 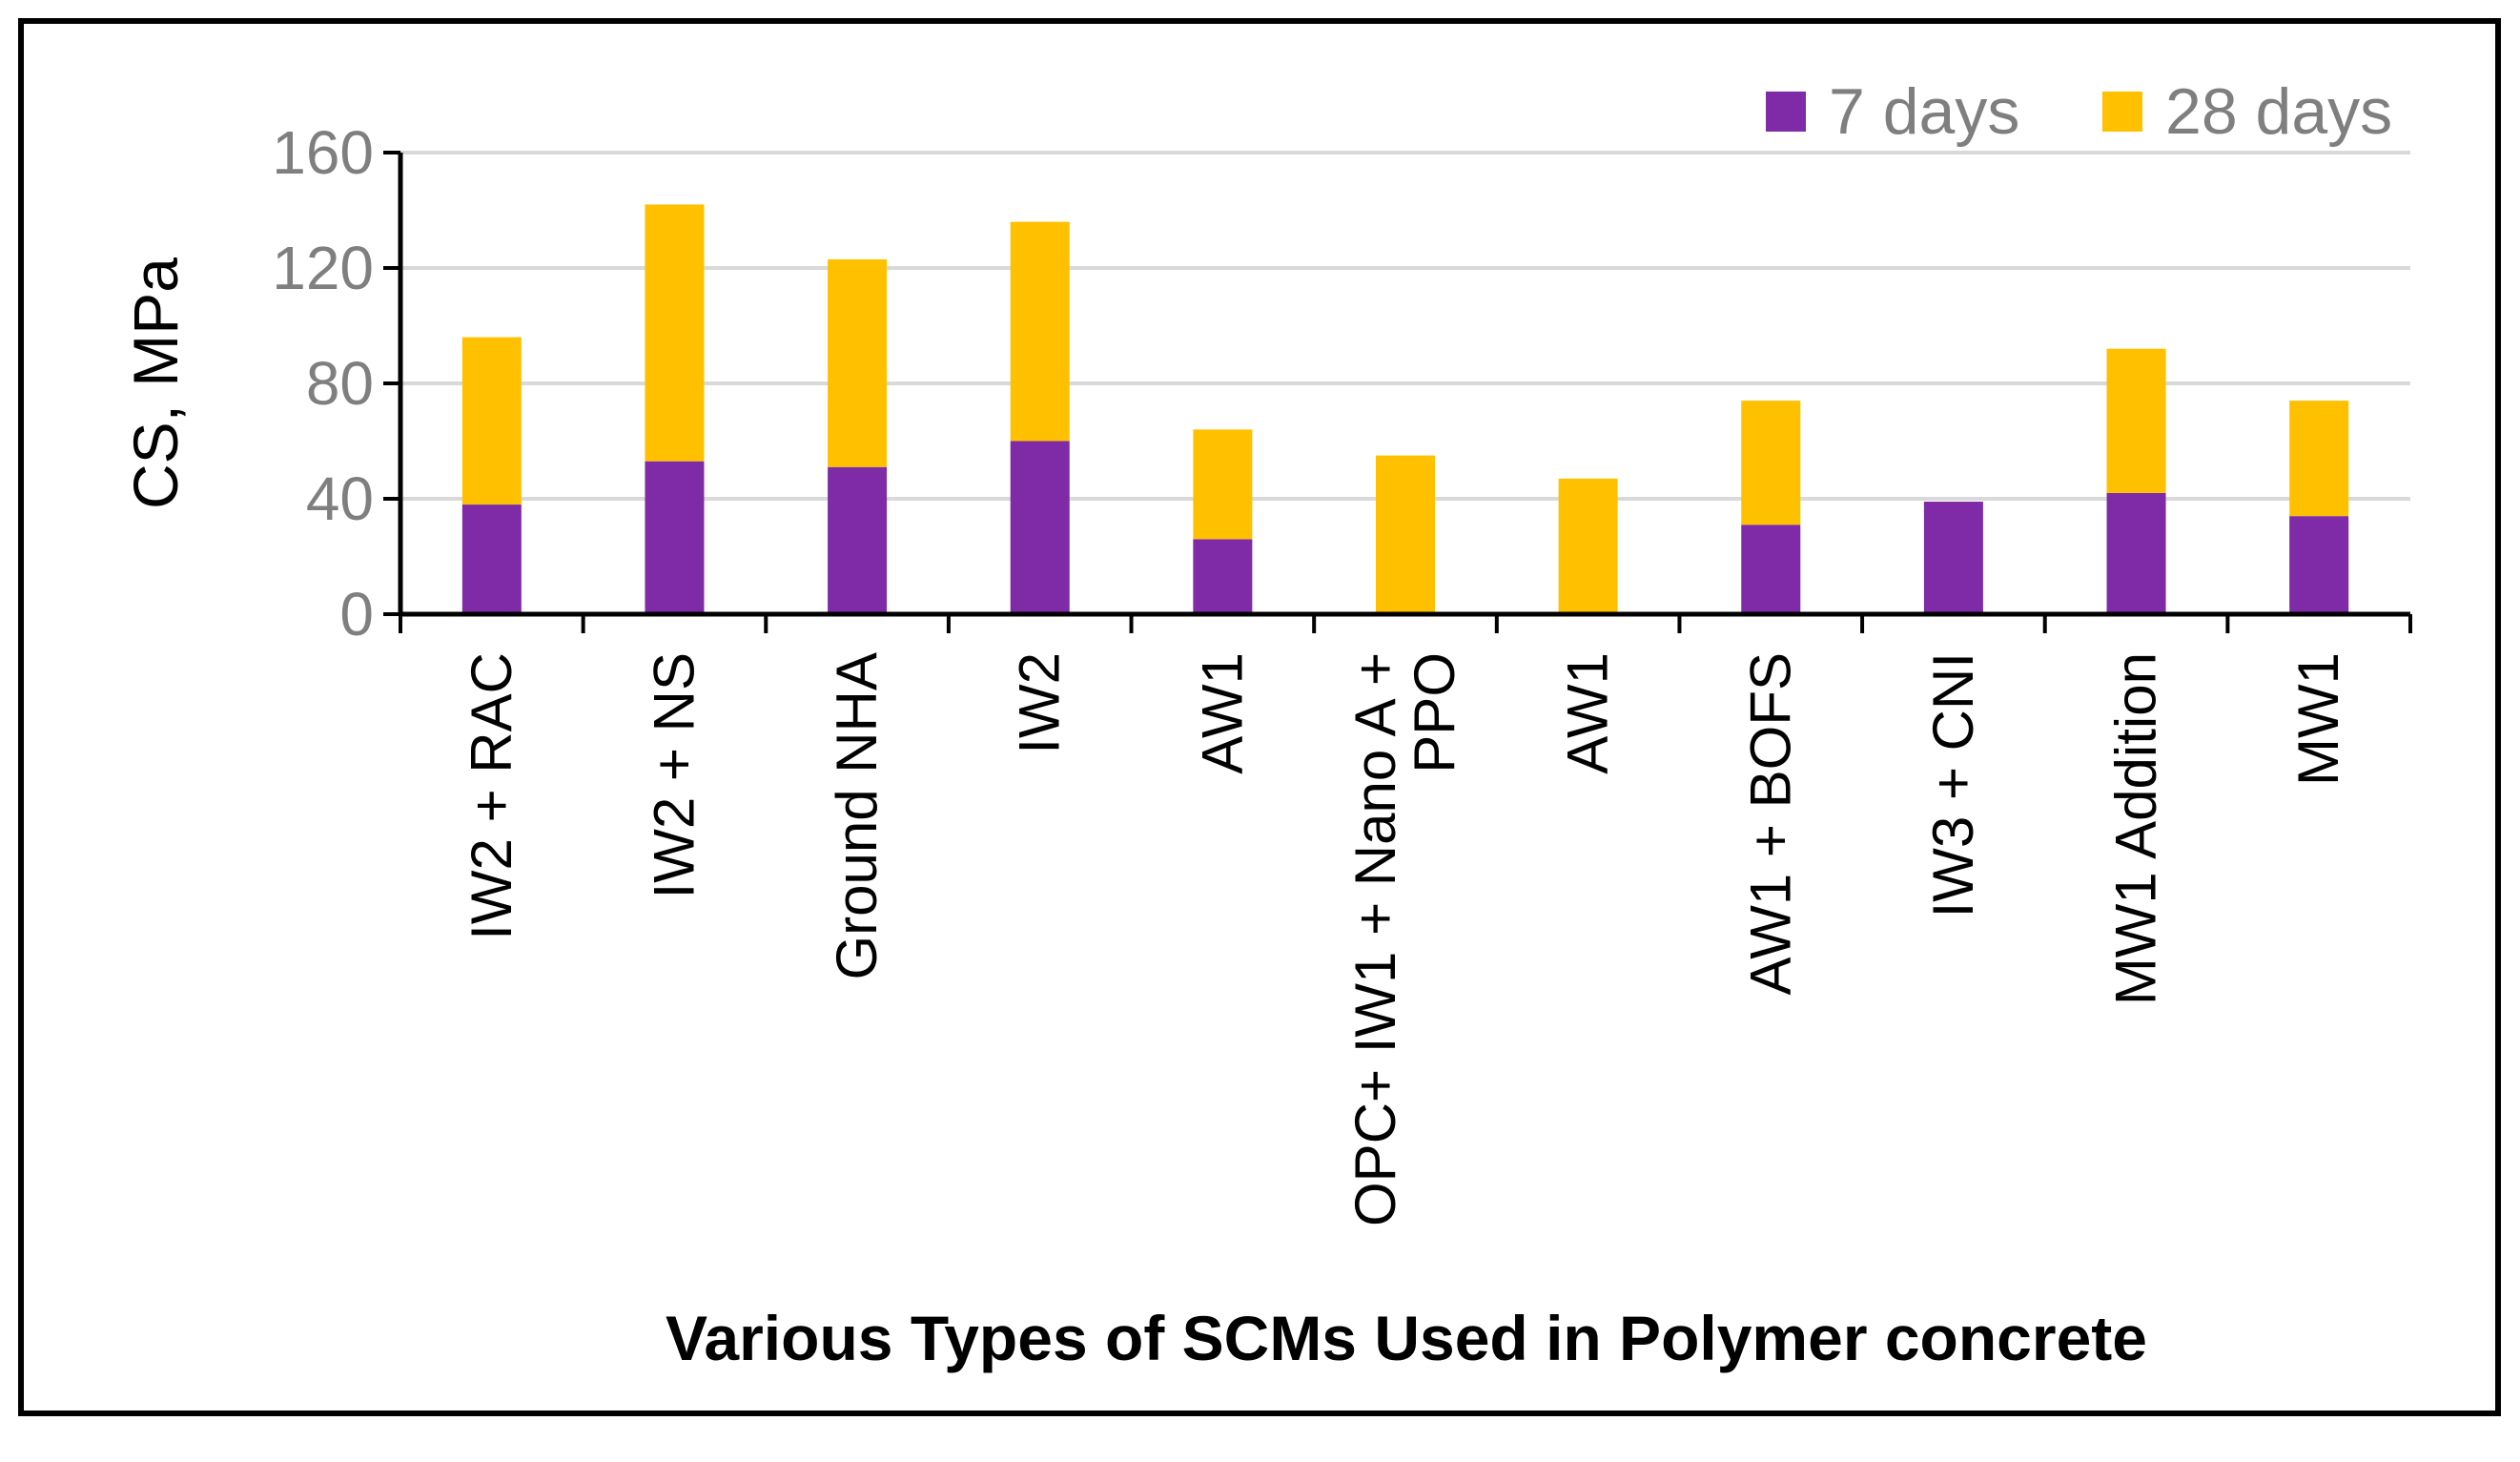 I want to click on x-category-label: AW1 + BOFS, so click(x=1770, y=824).